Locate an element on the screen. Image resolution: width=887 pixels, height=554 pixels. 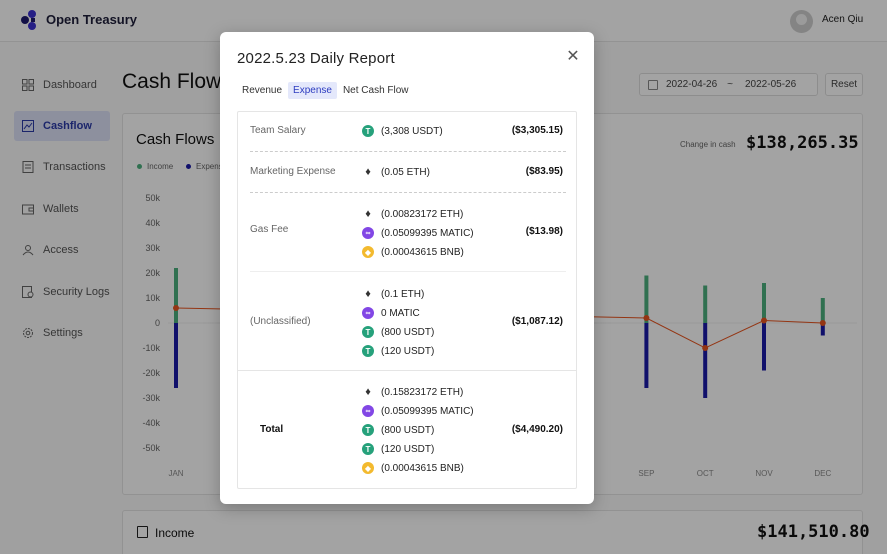
y-tick-label: 10k is located at coordinates (152, 298).